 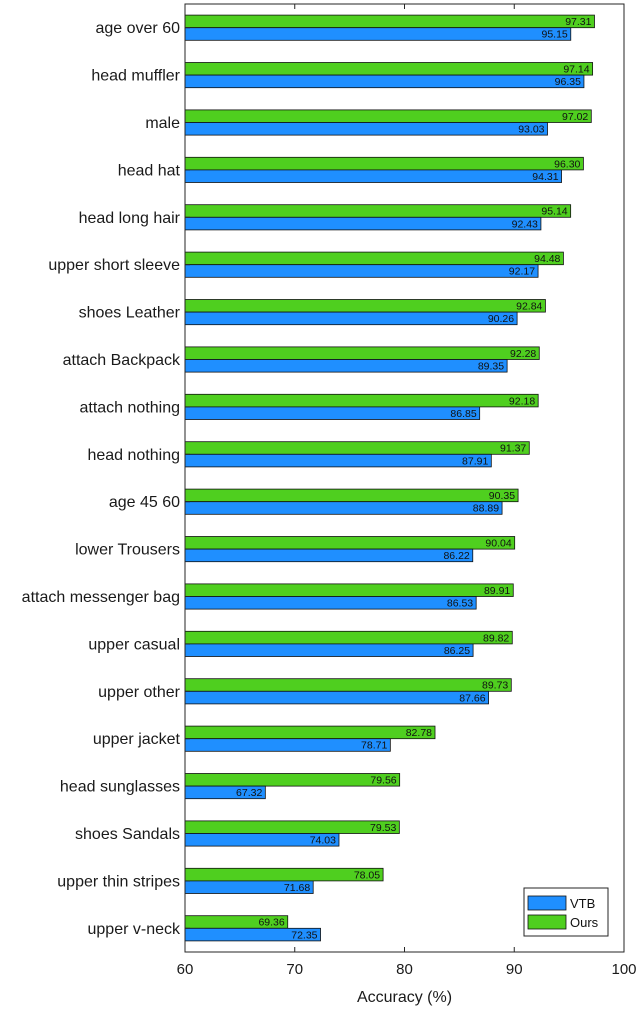 I want to click on bar-ours-male, so click(x=388, y=116).